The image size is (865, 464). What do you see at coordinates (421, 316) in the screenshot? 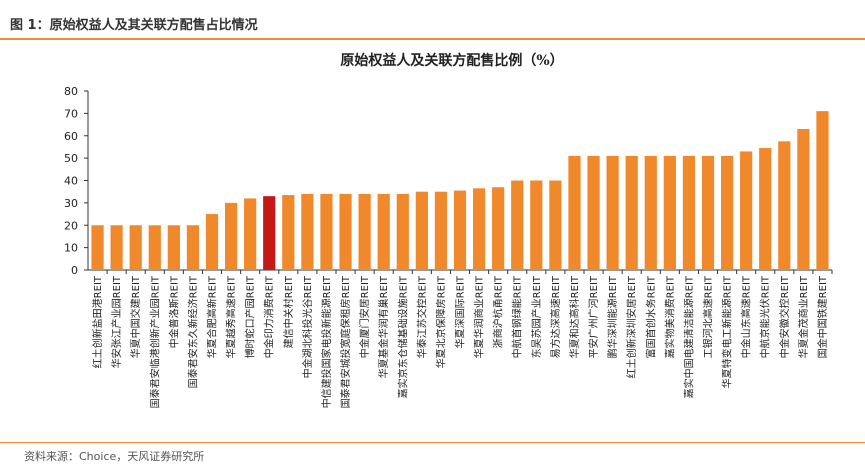
I see `x-category-label: 华泰江苏交控REIT` at bounding box center [421, 316].